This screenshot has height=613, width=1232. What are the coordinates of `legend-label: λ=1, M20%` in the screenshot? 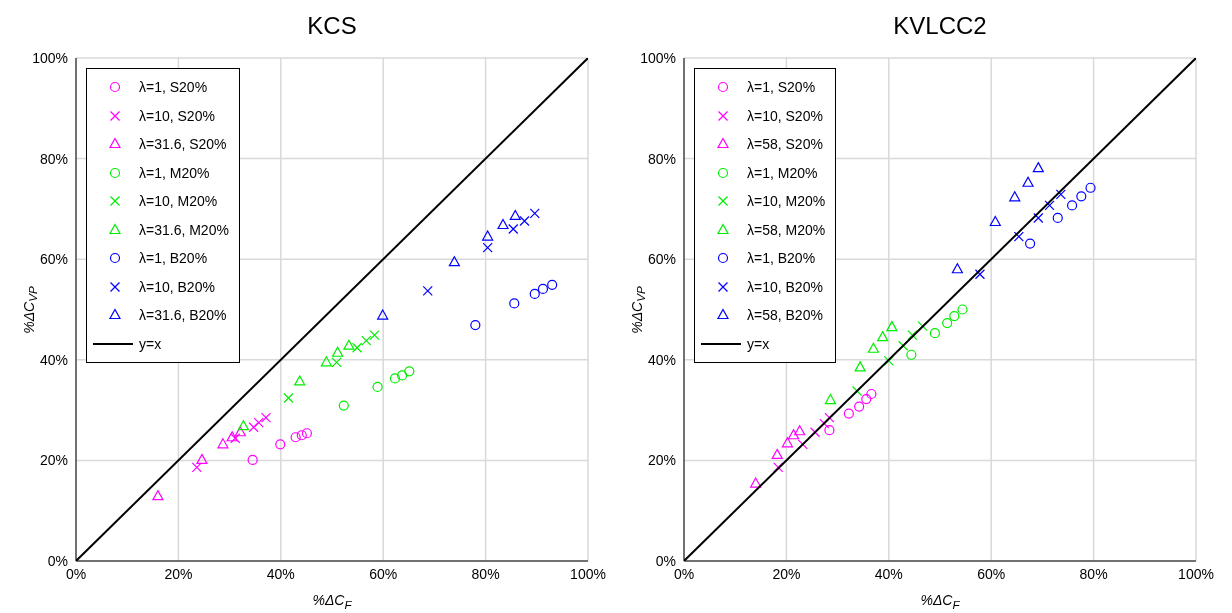 It's located at (174, 173).